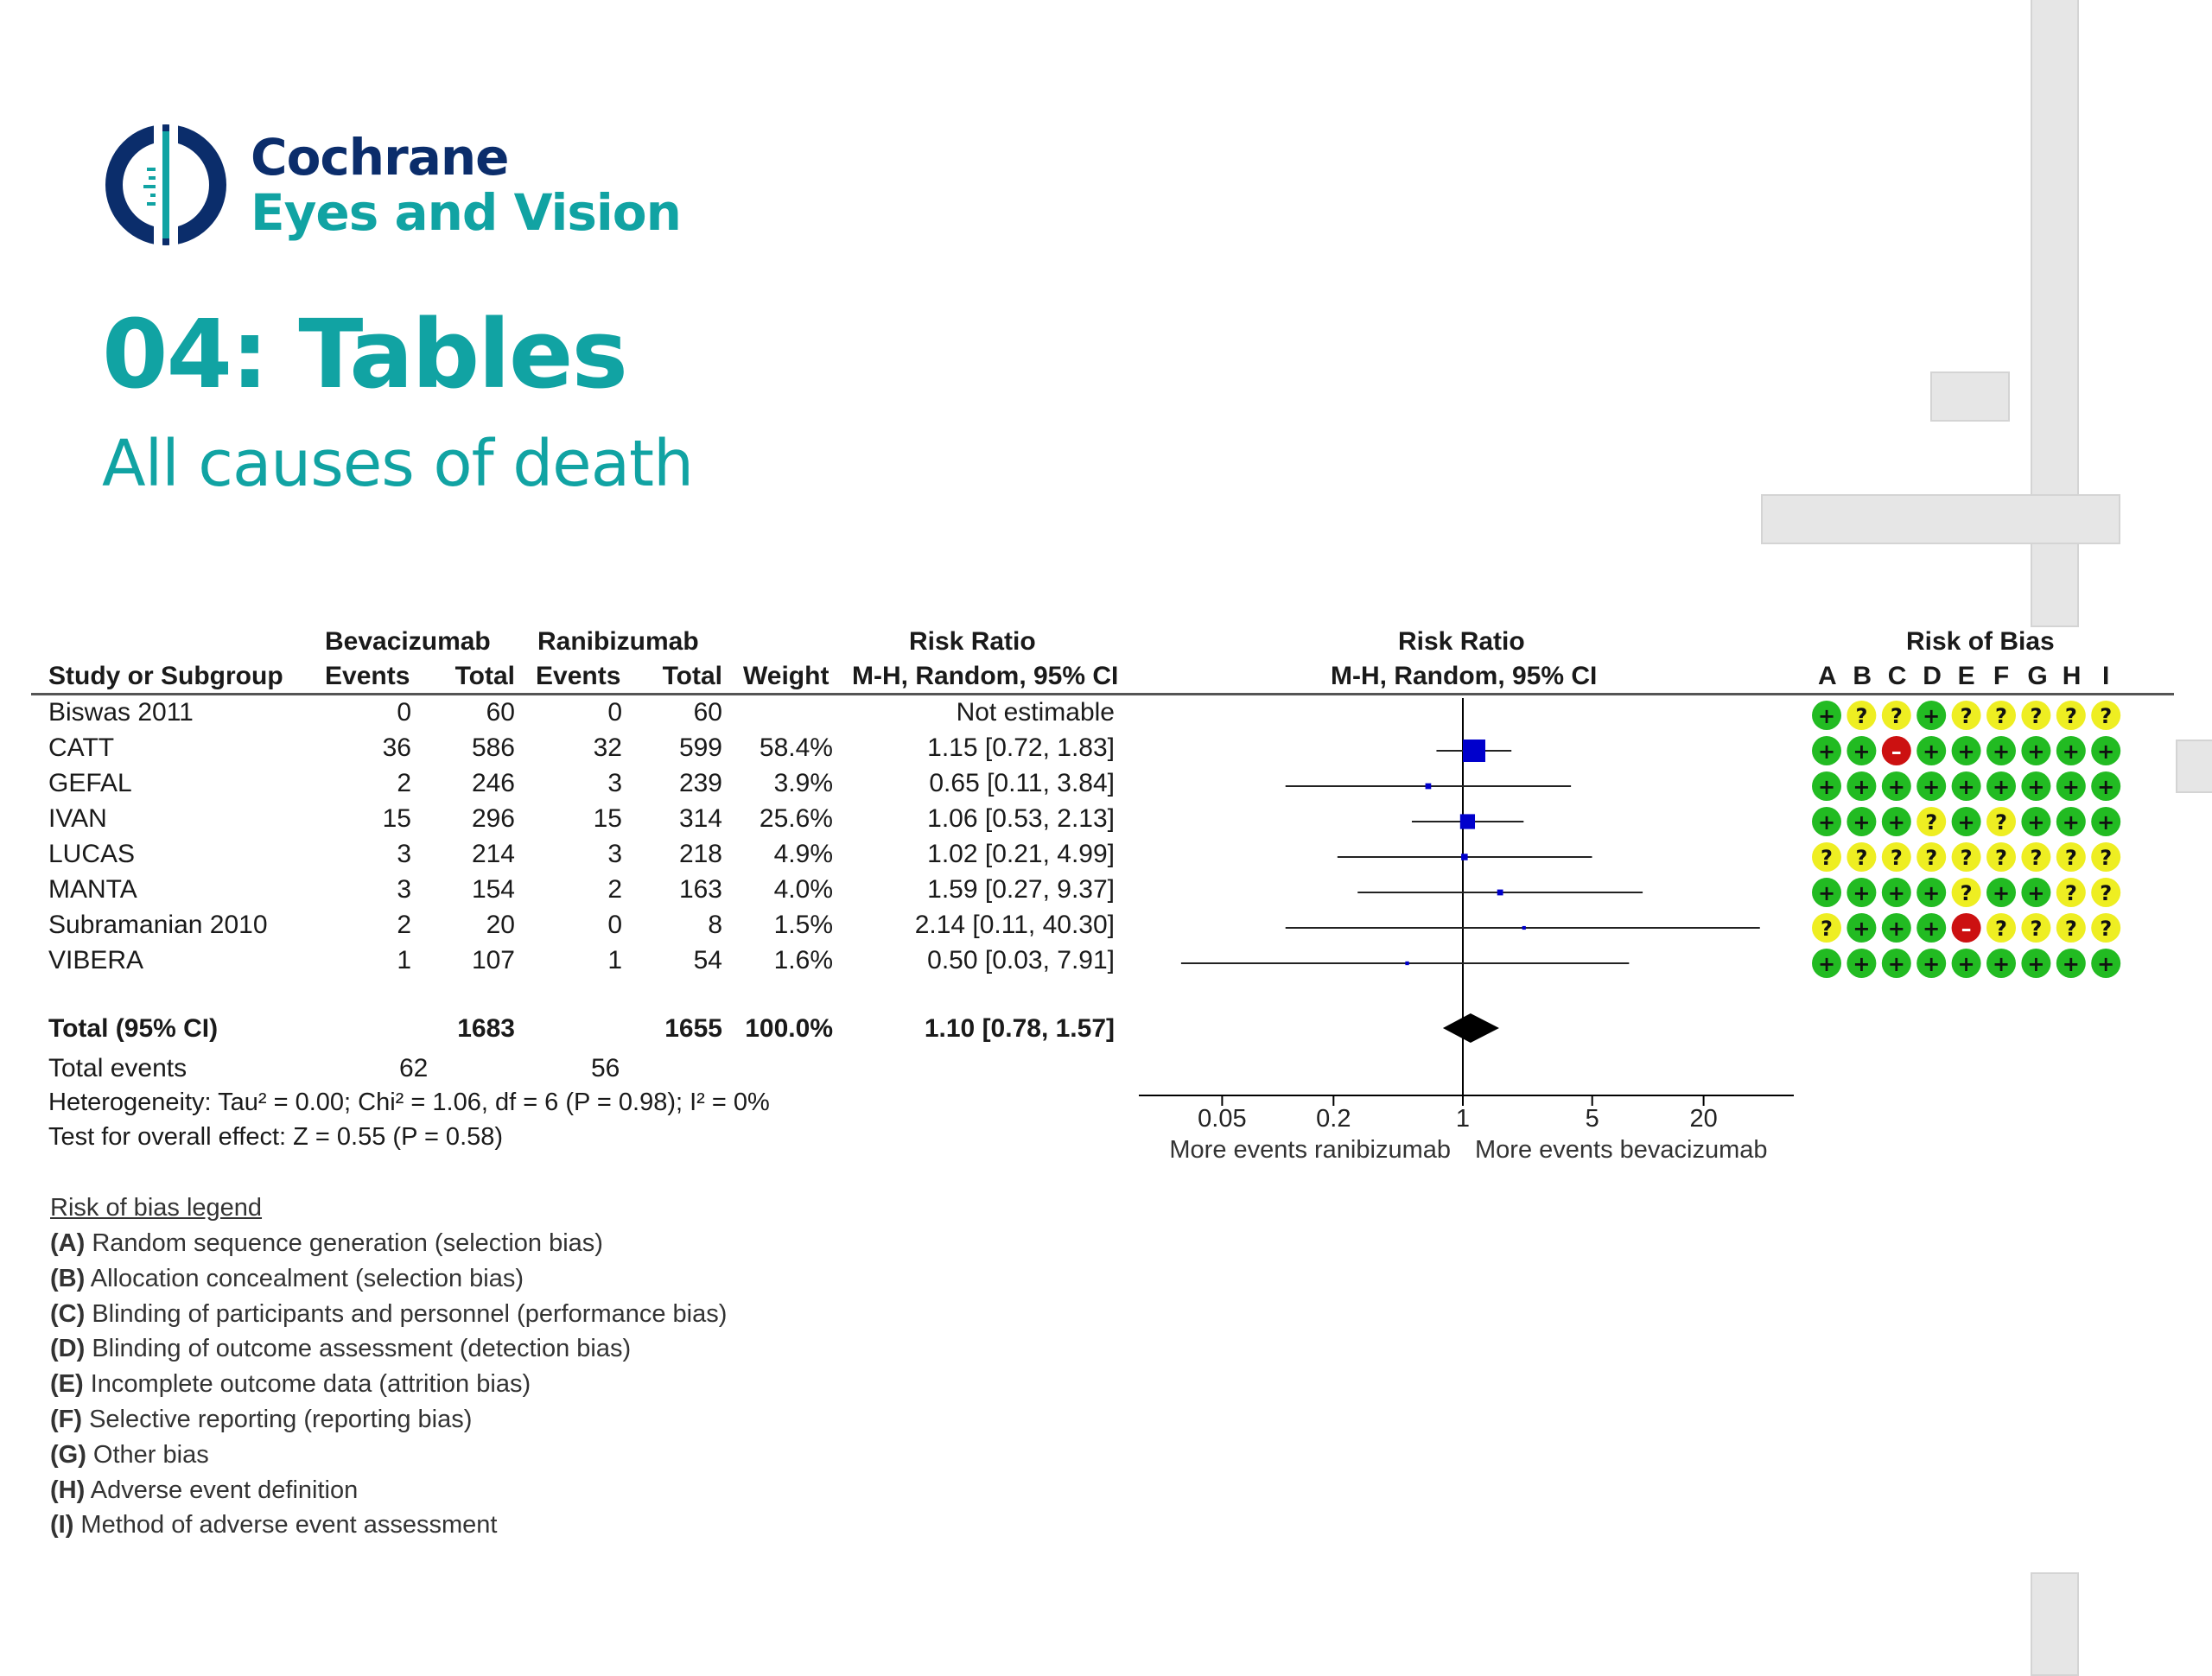 Image resolution: width=2212 pixels, height=1676 pixels. What do you see at coordinates (396, 818) in the screenshot?
I see `events1-value: 15` at bounding box center [396, 818].